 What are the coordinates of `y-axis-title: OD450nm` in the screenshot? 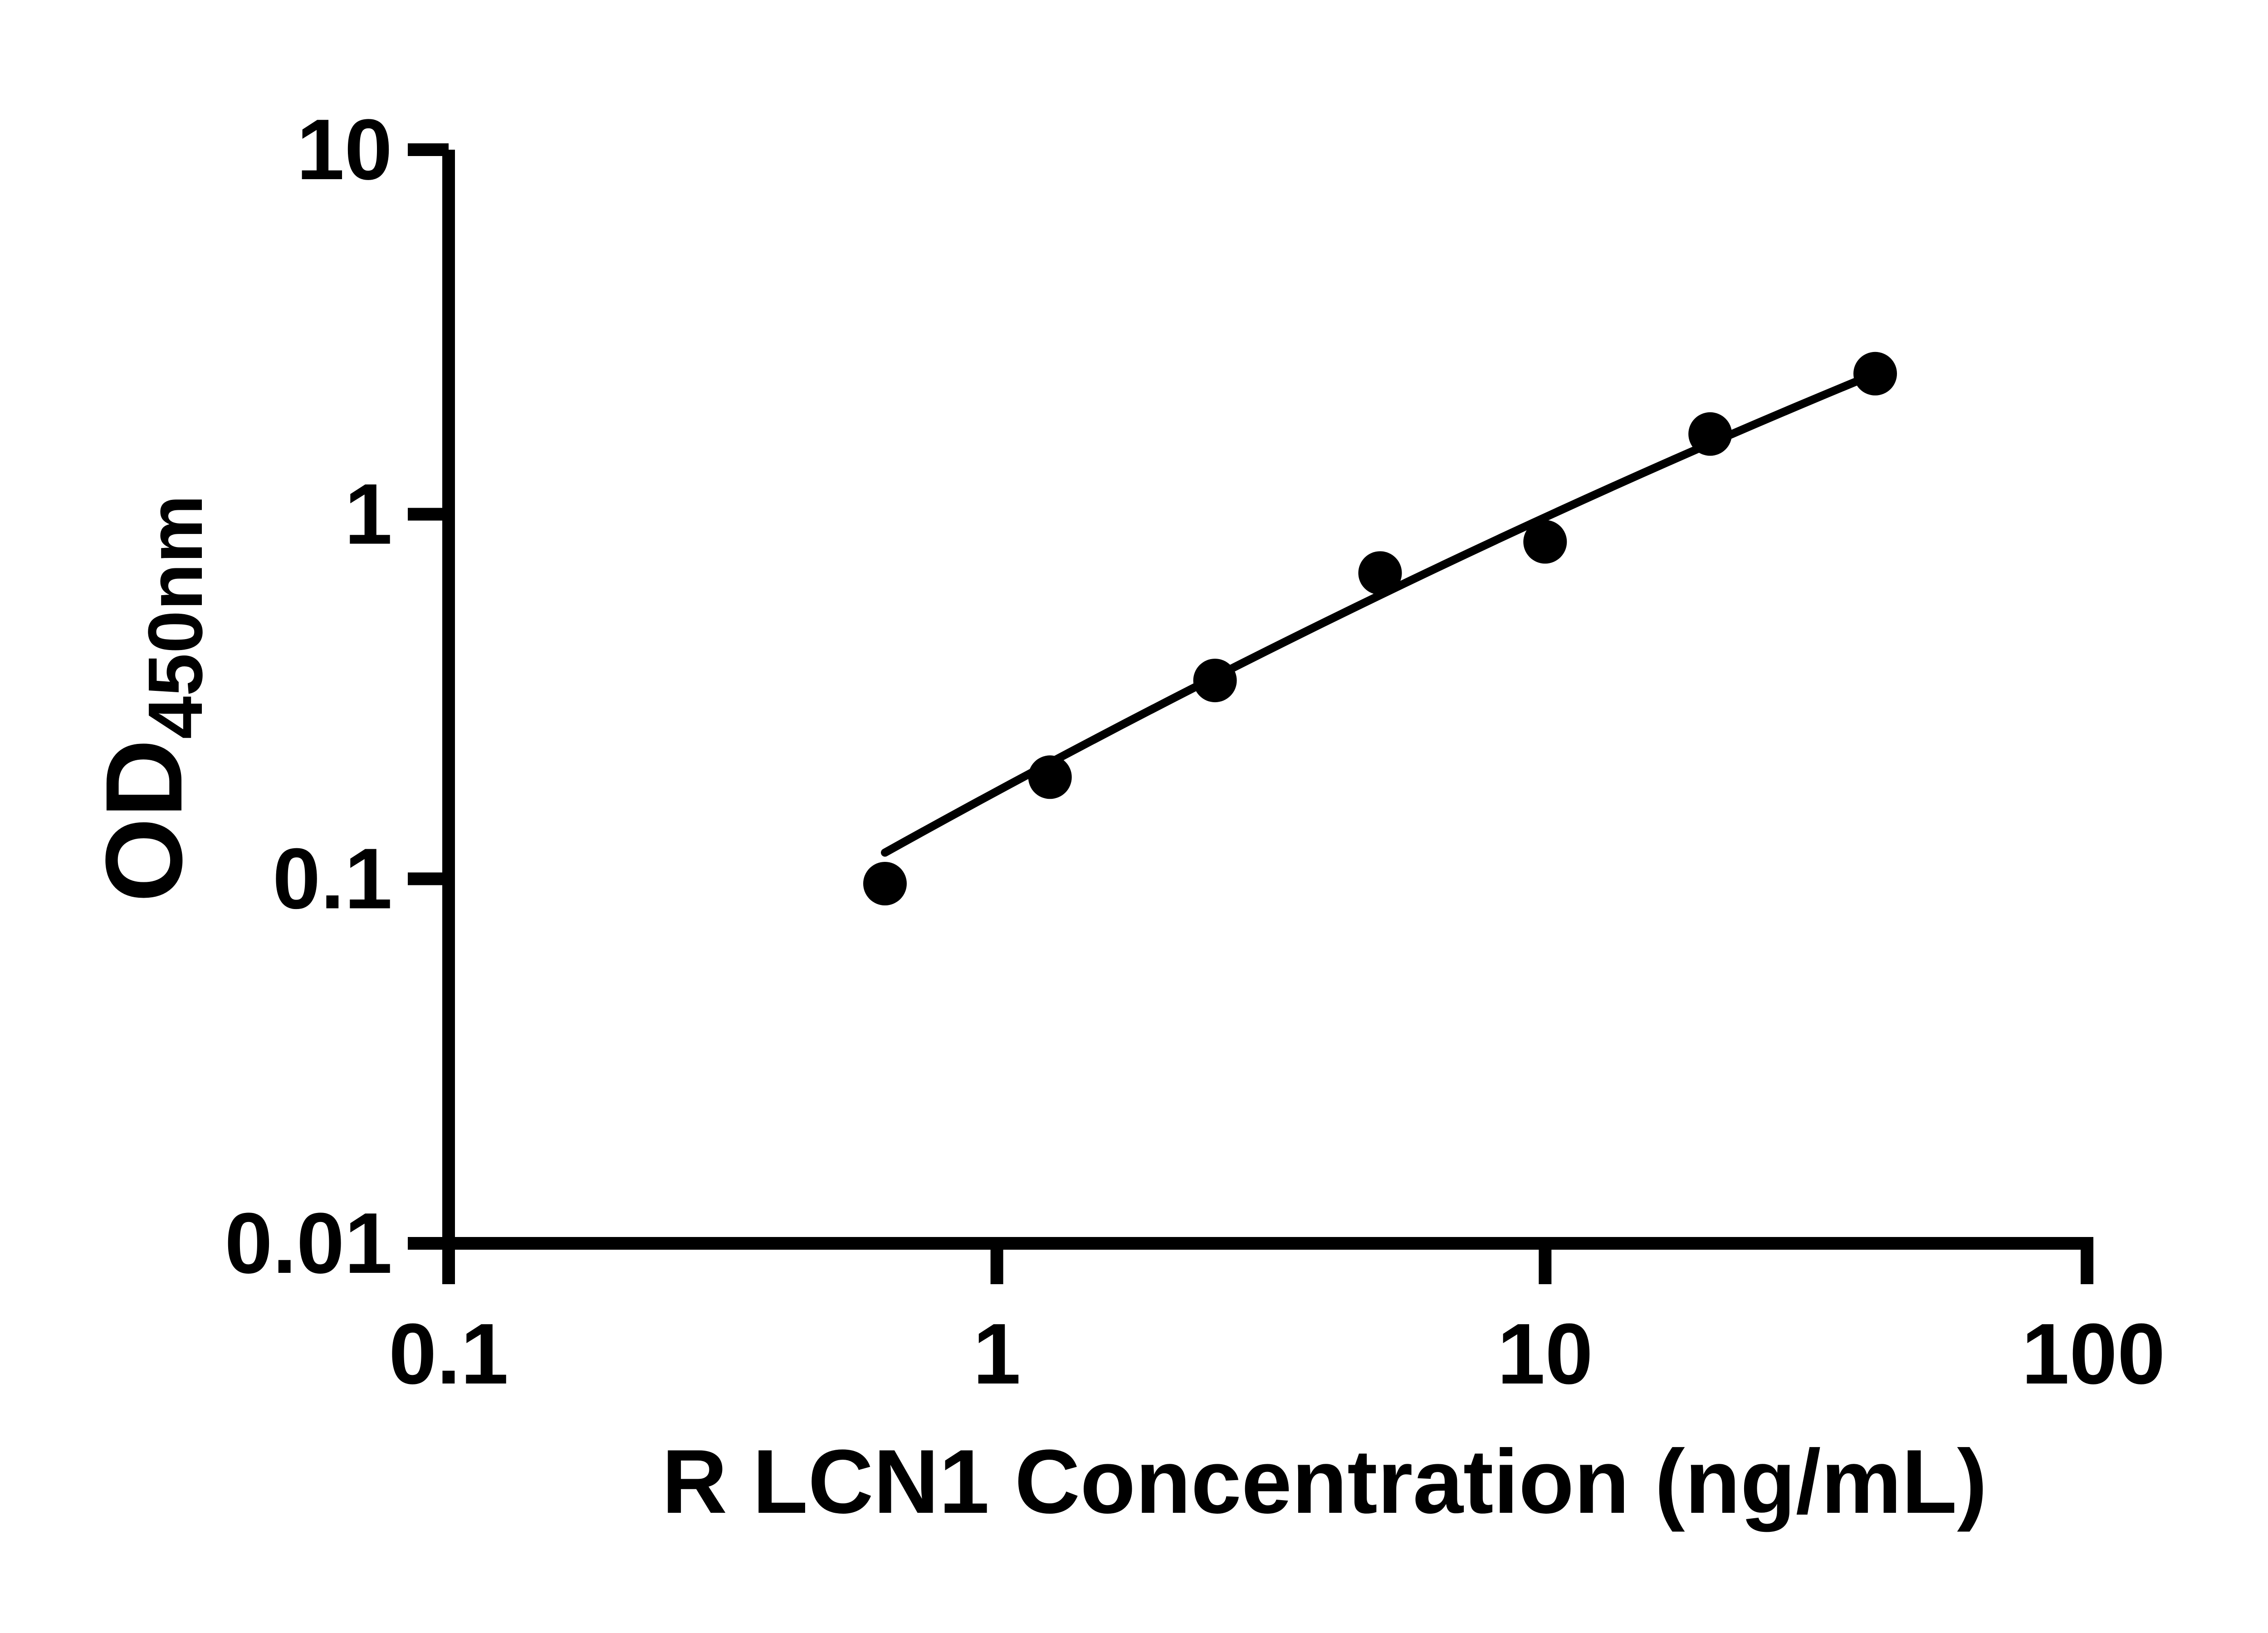 It's located at (151, 699).